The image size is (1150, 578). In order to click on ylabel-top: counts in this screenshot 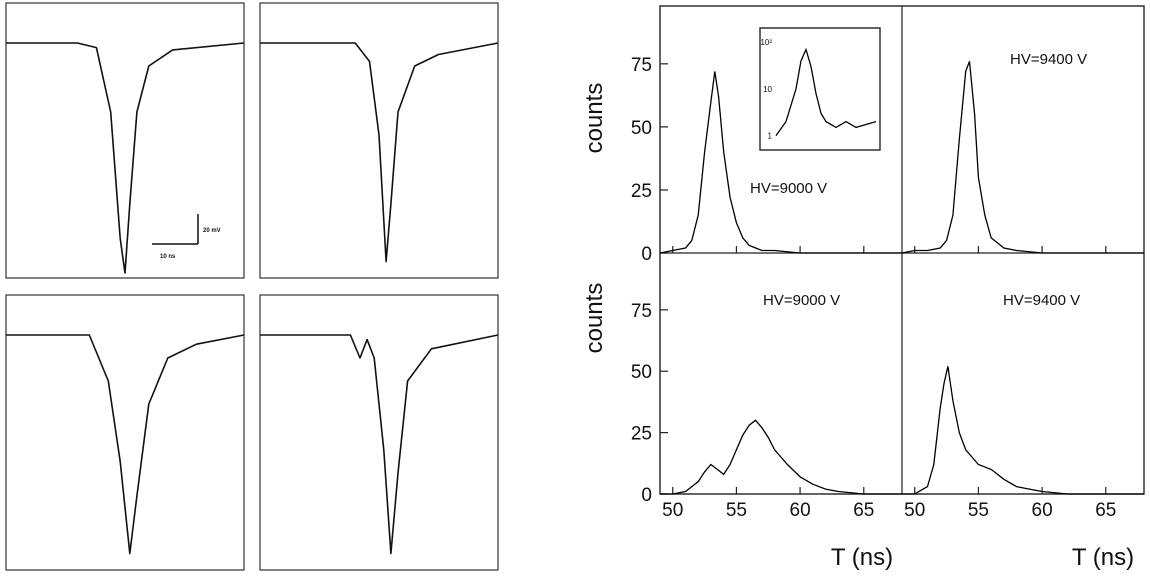, I will do `click(594, 118)`.